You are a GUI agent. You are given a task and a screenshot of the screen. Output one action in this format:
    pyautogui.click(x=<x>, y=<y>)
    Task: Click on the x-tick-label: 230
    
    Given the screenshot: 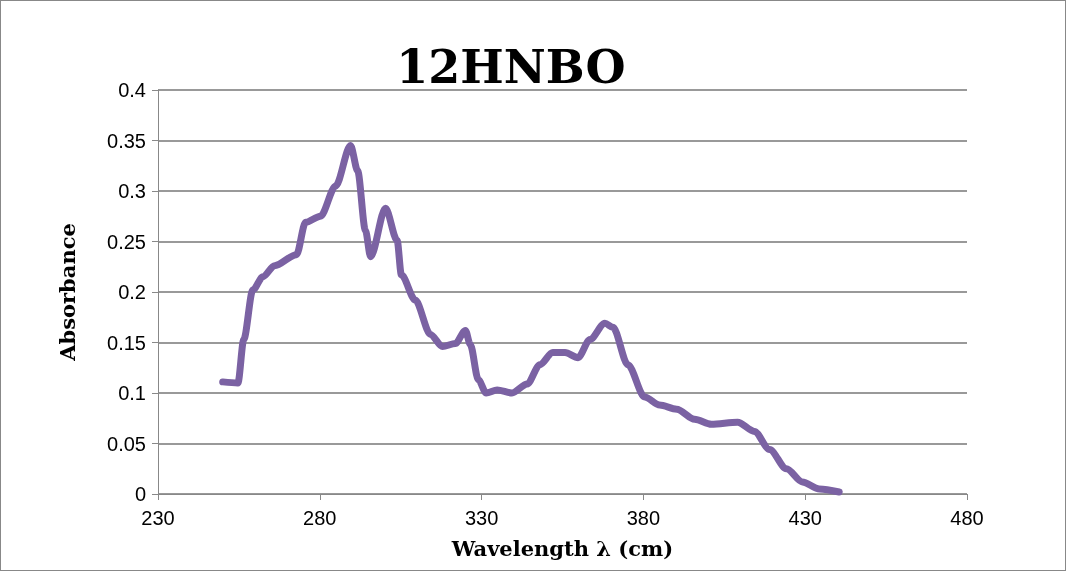 What is the action you would take?
    pyautogui.click(x=158, y=518)
    